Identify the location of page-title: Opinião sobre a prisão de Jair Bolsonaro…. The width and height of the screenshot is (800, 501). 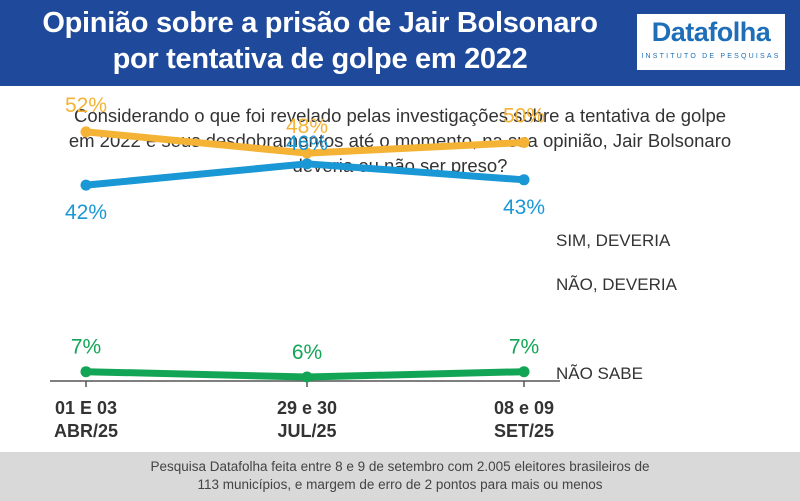
(320, 41).